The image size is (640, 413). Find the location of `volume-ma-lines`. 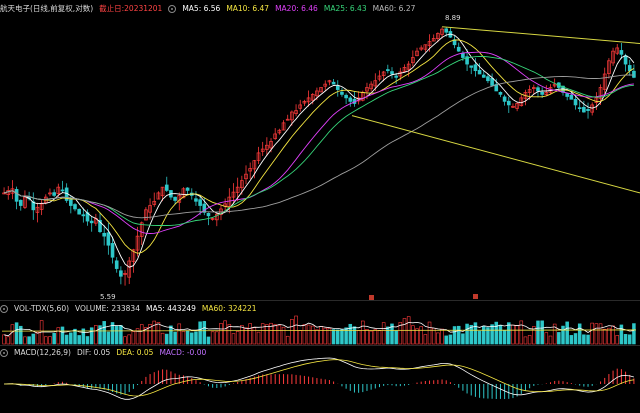

volume-ma-lines is located at coordinates (319, 329).